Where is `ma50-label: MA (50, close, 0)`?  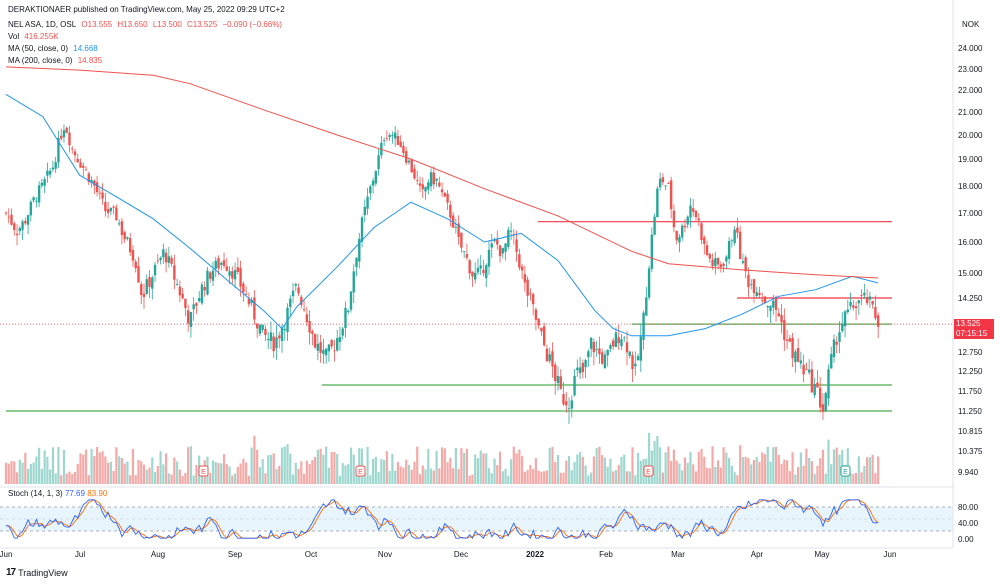 ma50-label: MA (50, close, 0) is located at coordinates (38, 48).